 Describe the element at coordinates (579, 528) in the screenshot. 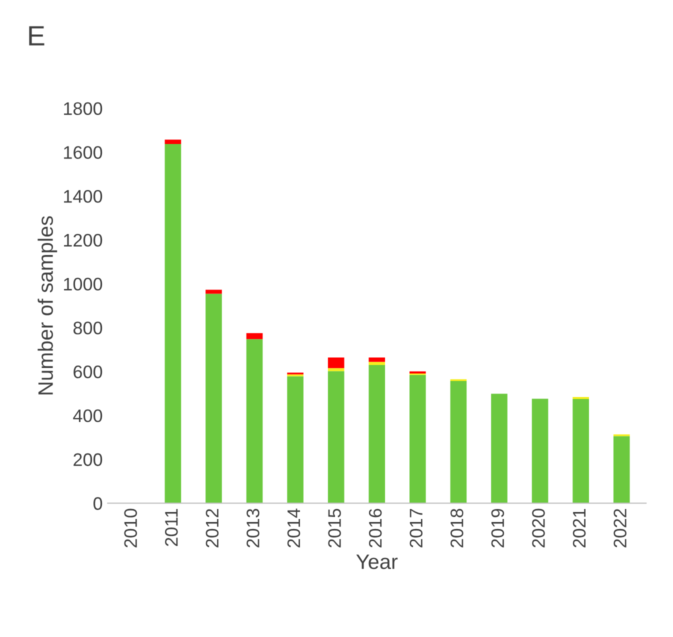

I see `x-tick-label: 2021` at that location.